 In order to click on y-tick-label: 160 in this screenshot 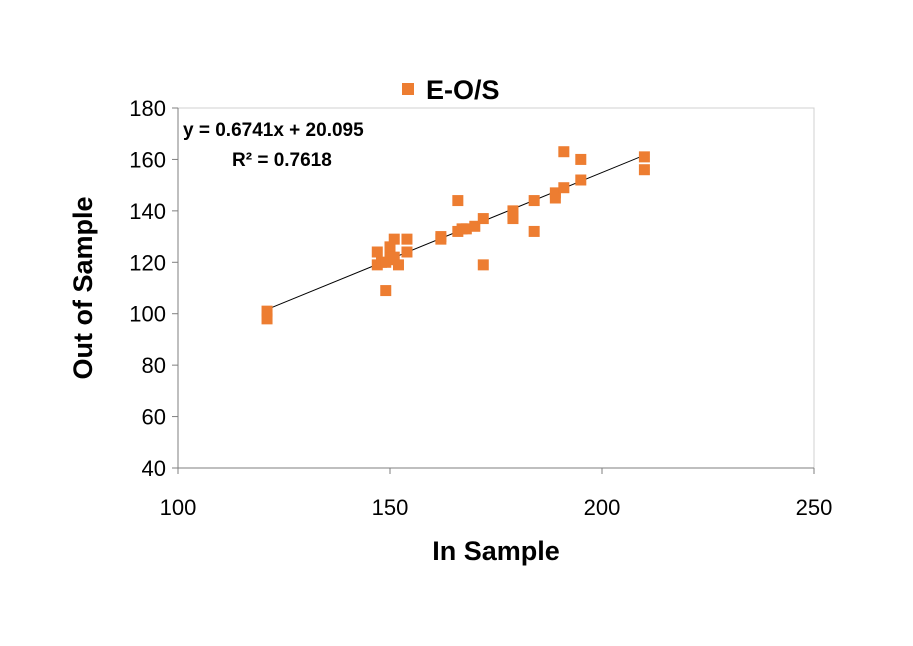, I will do `click(147, 159)`.